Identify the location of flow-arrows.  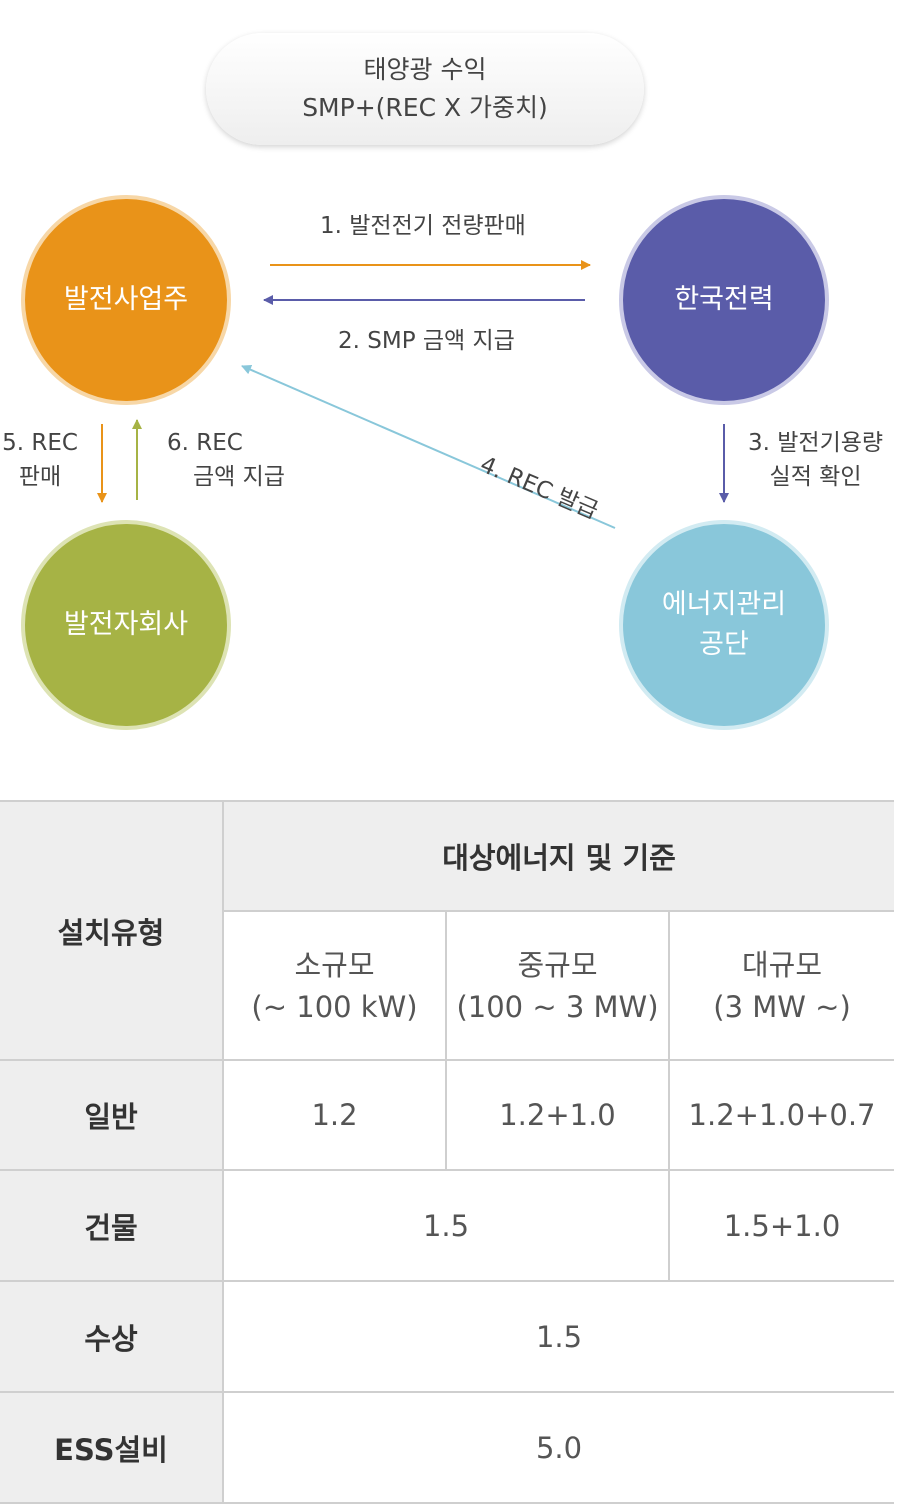
(413, 394).